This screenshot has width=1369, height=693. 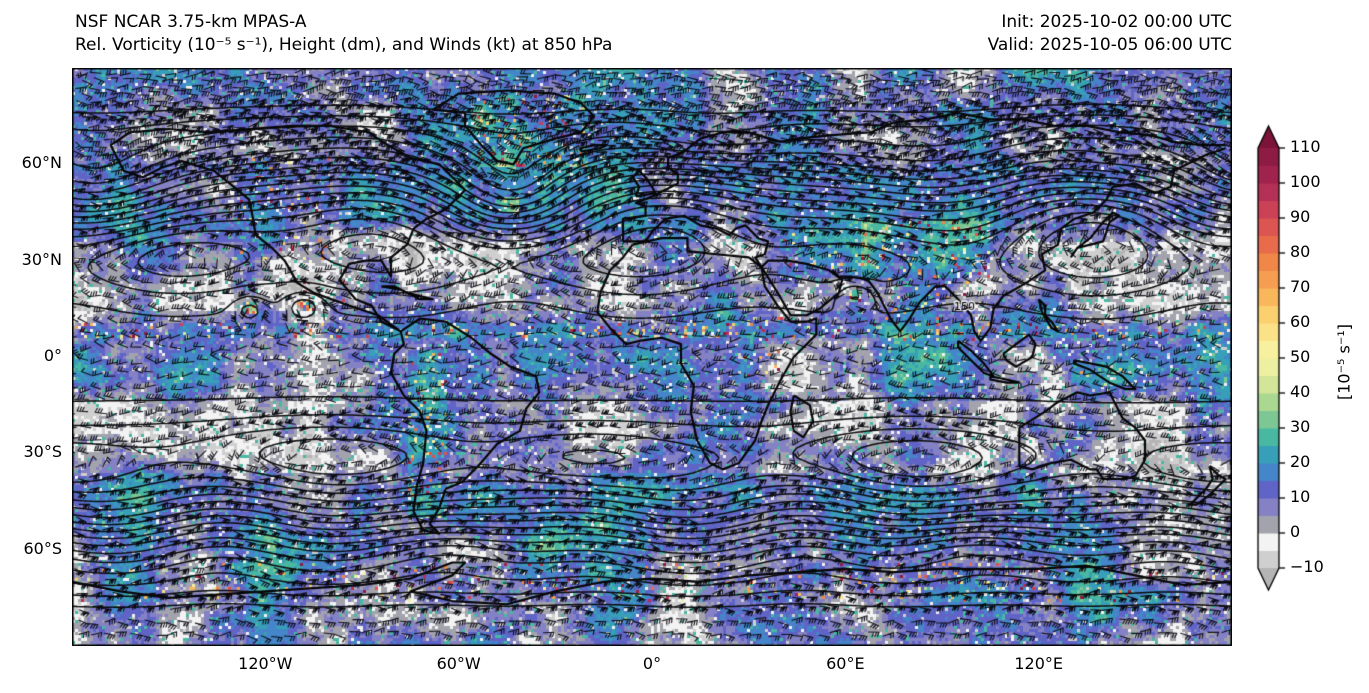 What do you see at coordinates (1300, 461) in the screenshot?
I see `colorbar-tick-label: 20` at bounding box center [1300, 461].